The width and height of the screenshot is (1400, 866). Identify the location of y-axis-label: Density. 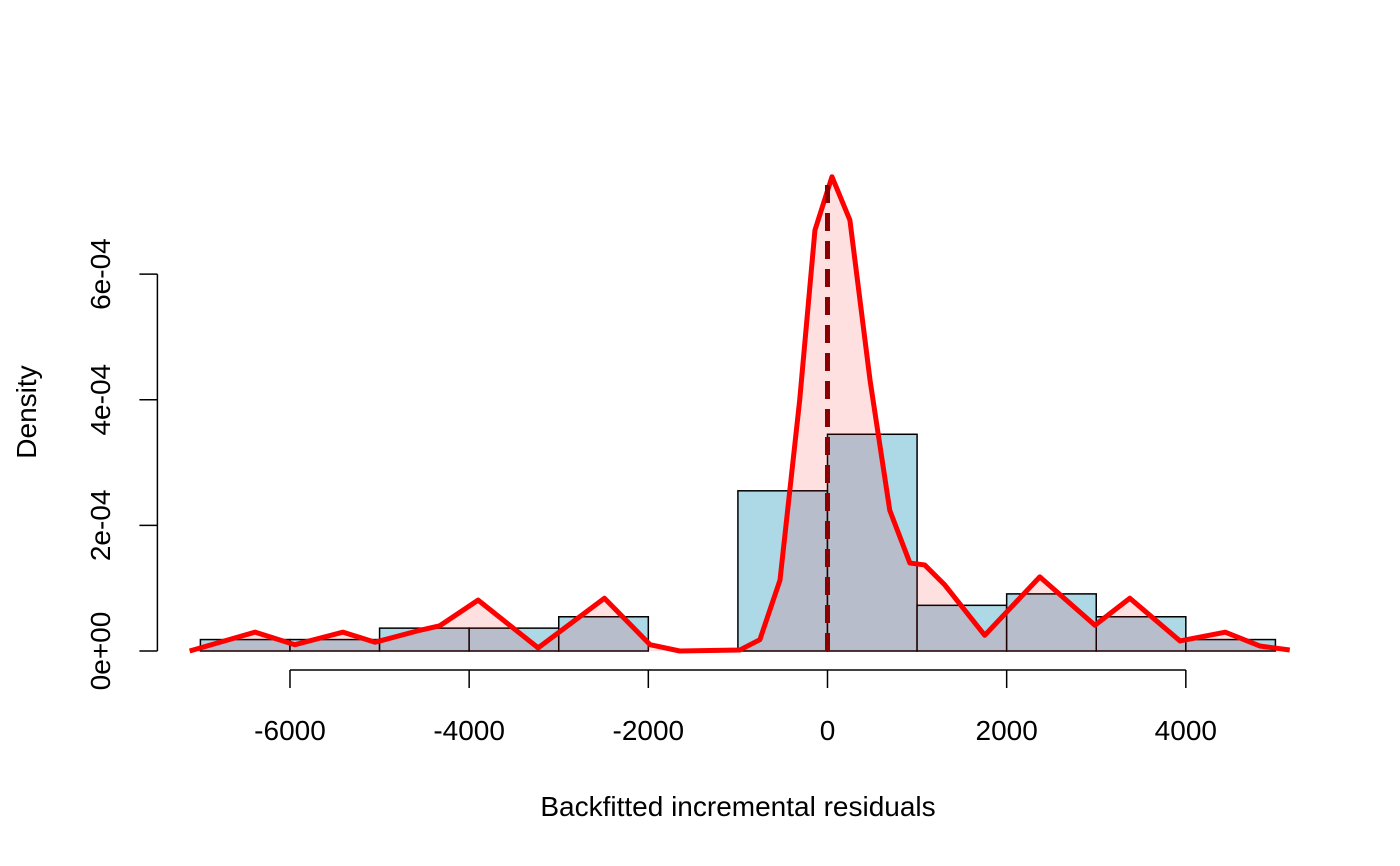
(26, 411).